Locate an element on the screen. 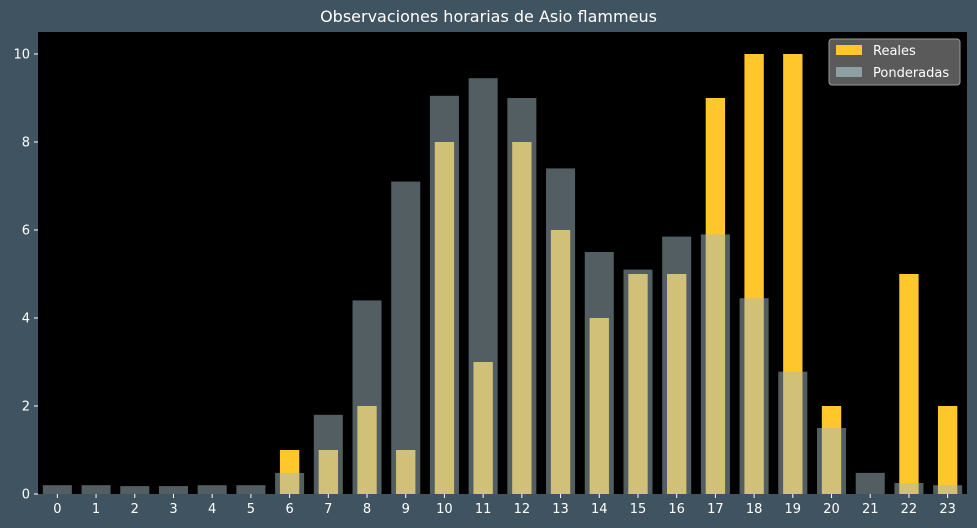  y-tick-label: 2 is located at coordinates (26, 407).